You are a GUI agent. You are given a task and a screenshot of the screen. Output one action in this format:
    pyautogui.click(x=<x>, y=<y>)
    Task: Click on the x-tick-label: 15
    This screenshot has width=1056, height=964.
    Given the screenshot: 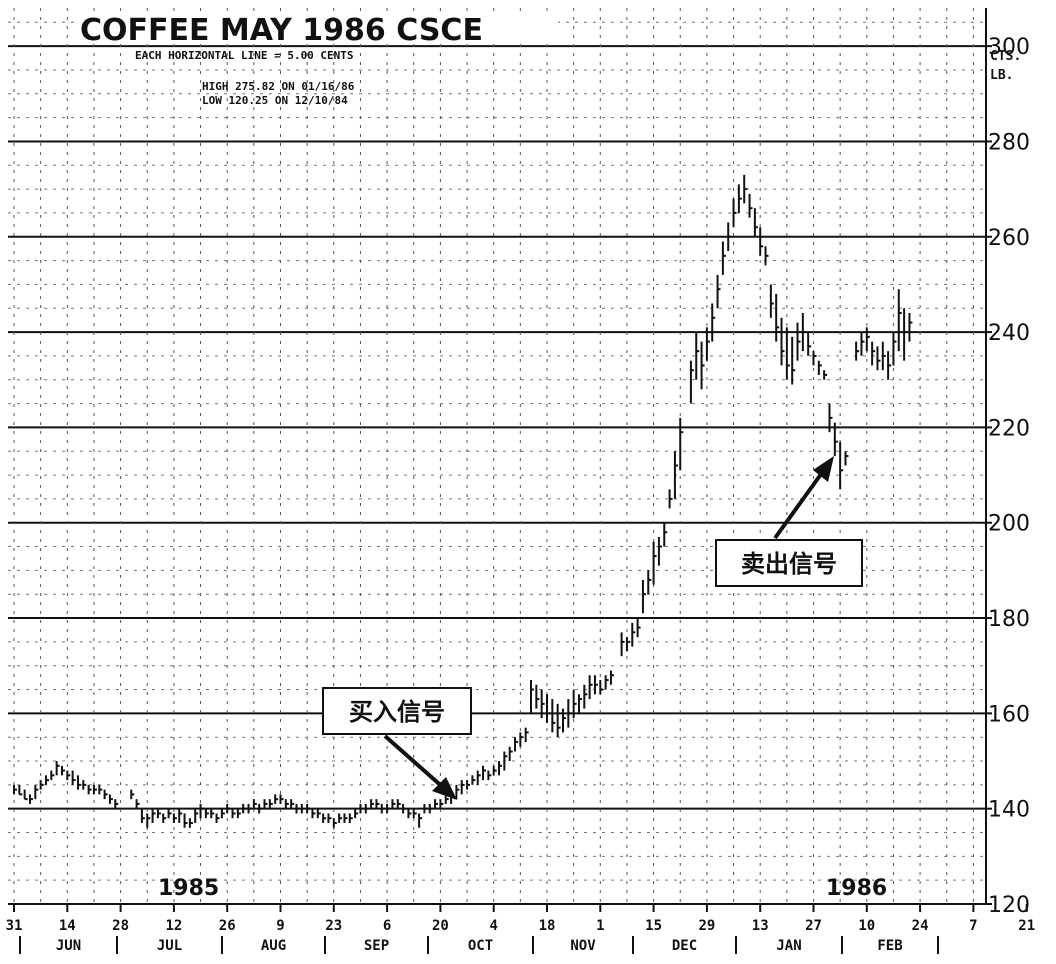 What is the action you would take?
    pyautogui.click(x=653, y=926)
    